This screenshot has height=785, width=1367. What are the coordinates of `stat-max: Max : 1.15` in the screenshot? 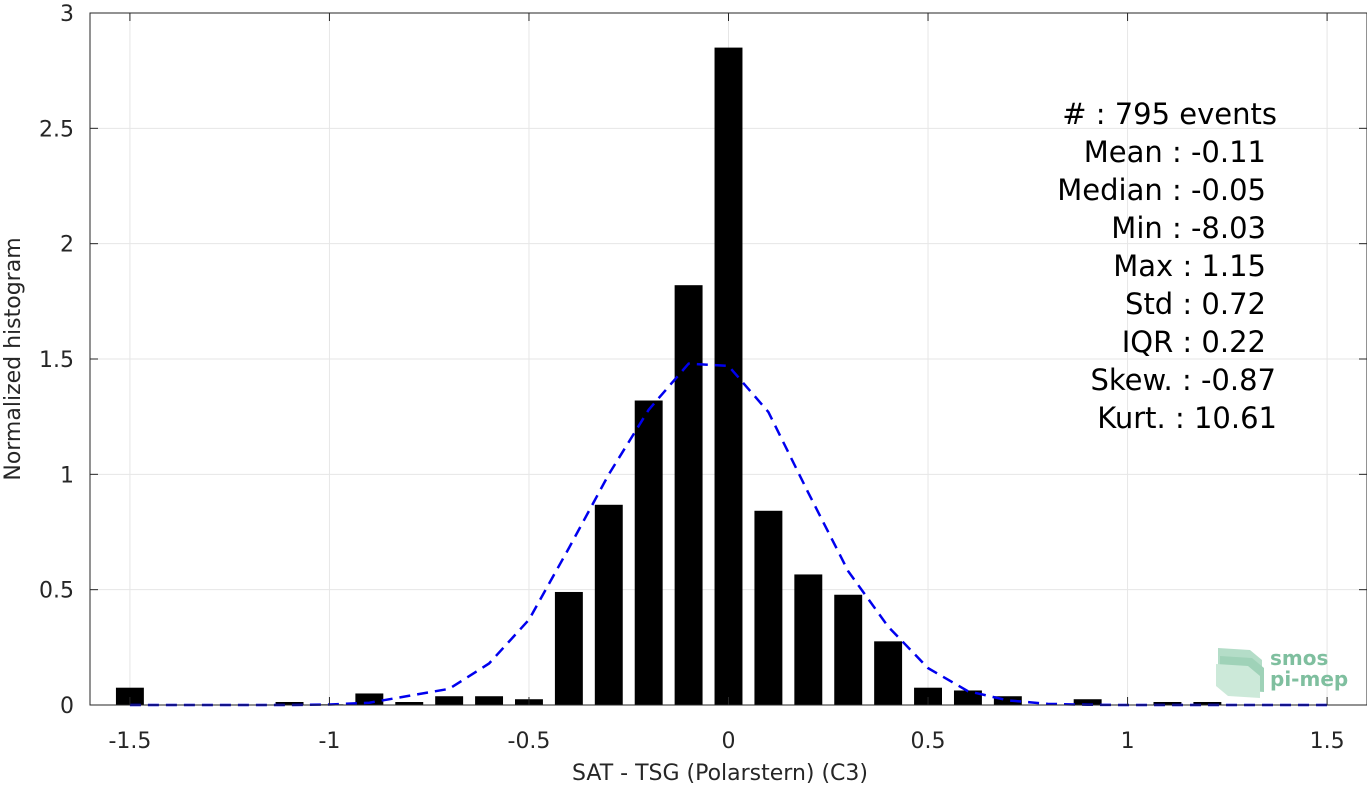 It's located at (1189, 266).